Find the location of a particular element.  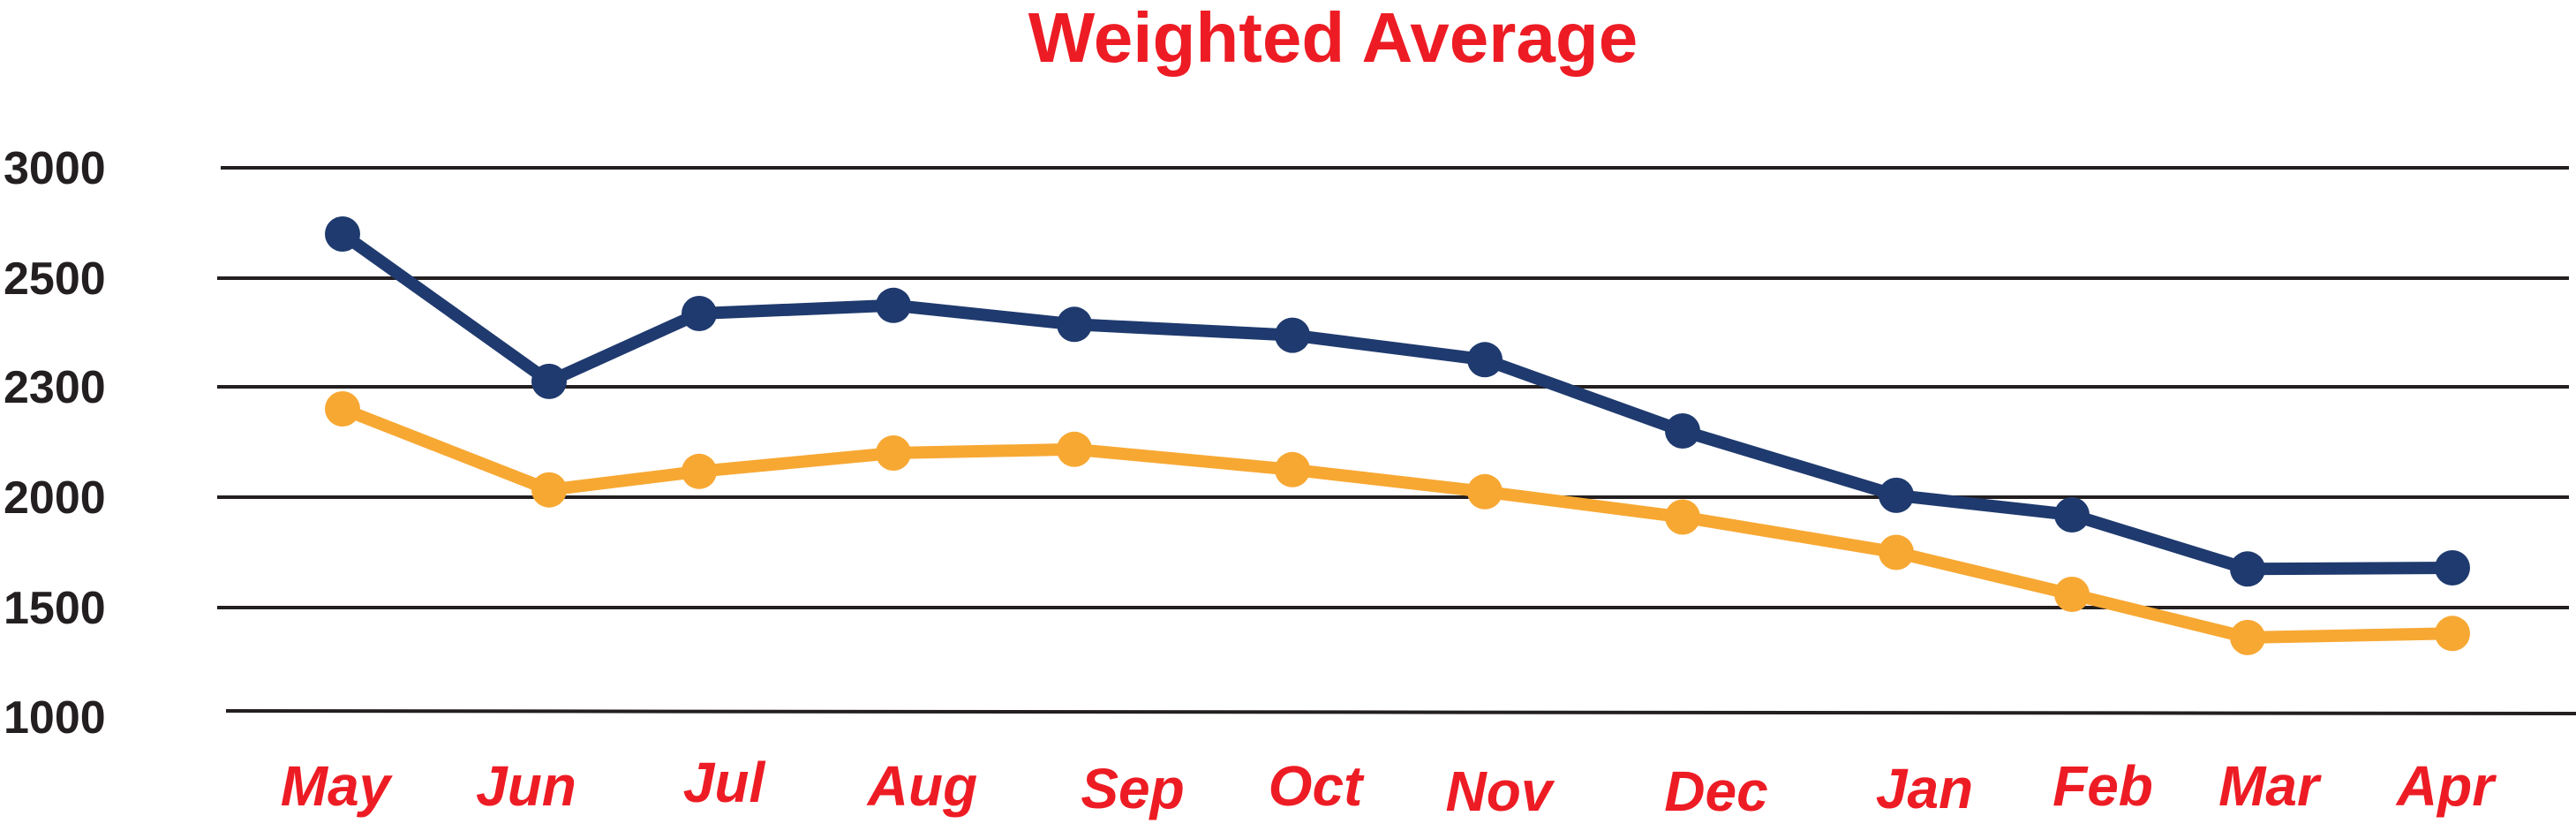

x-tick-label: Feb is located at coordinates (2103, 786).